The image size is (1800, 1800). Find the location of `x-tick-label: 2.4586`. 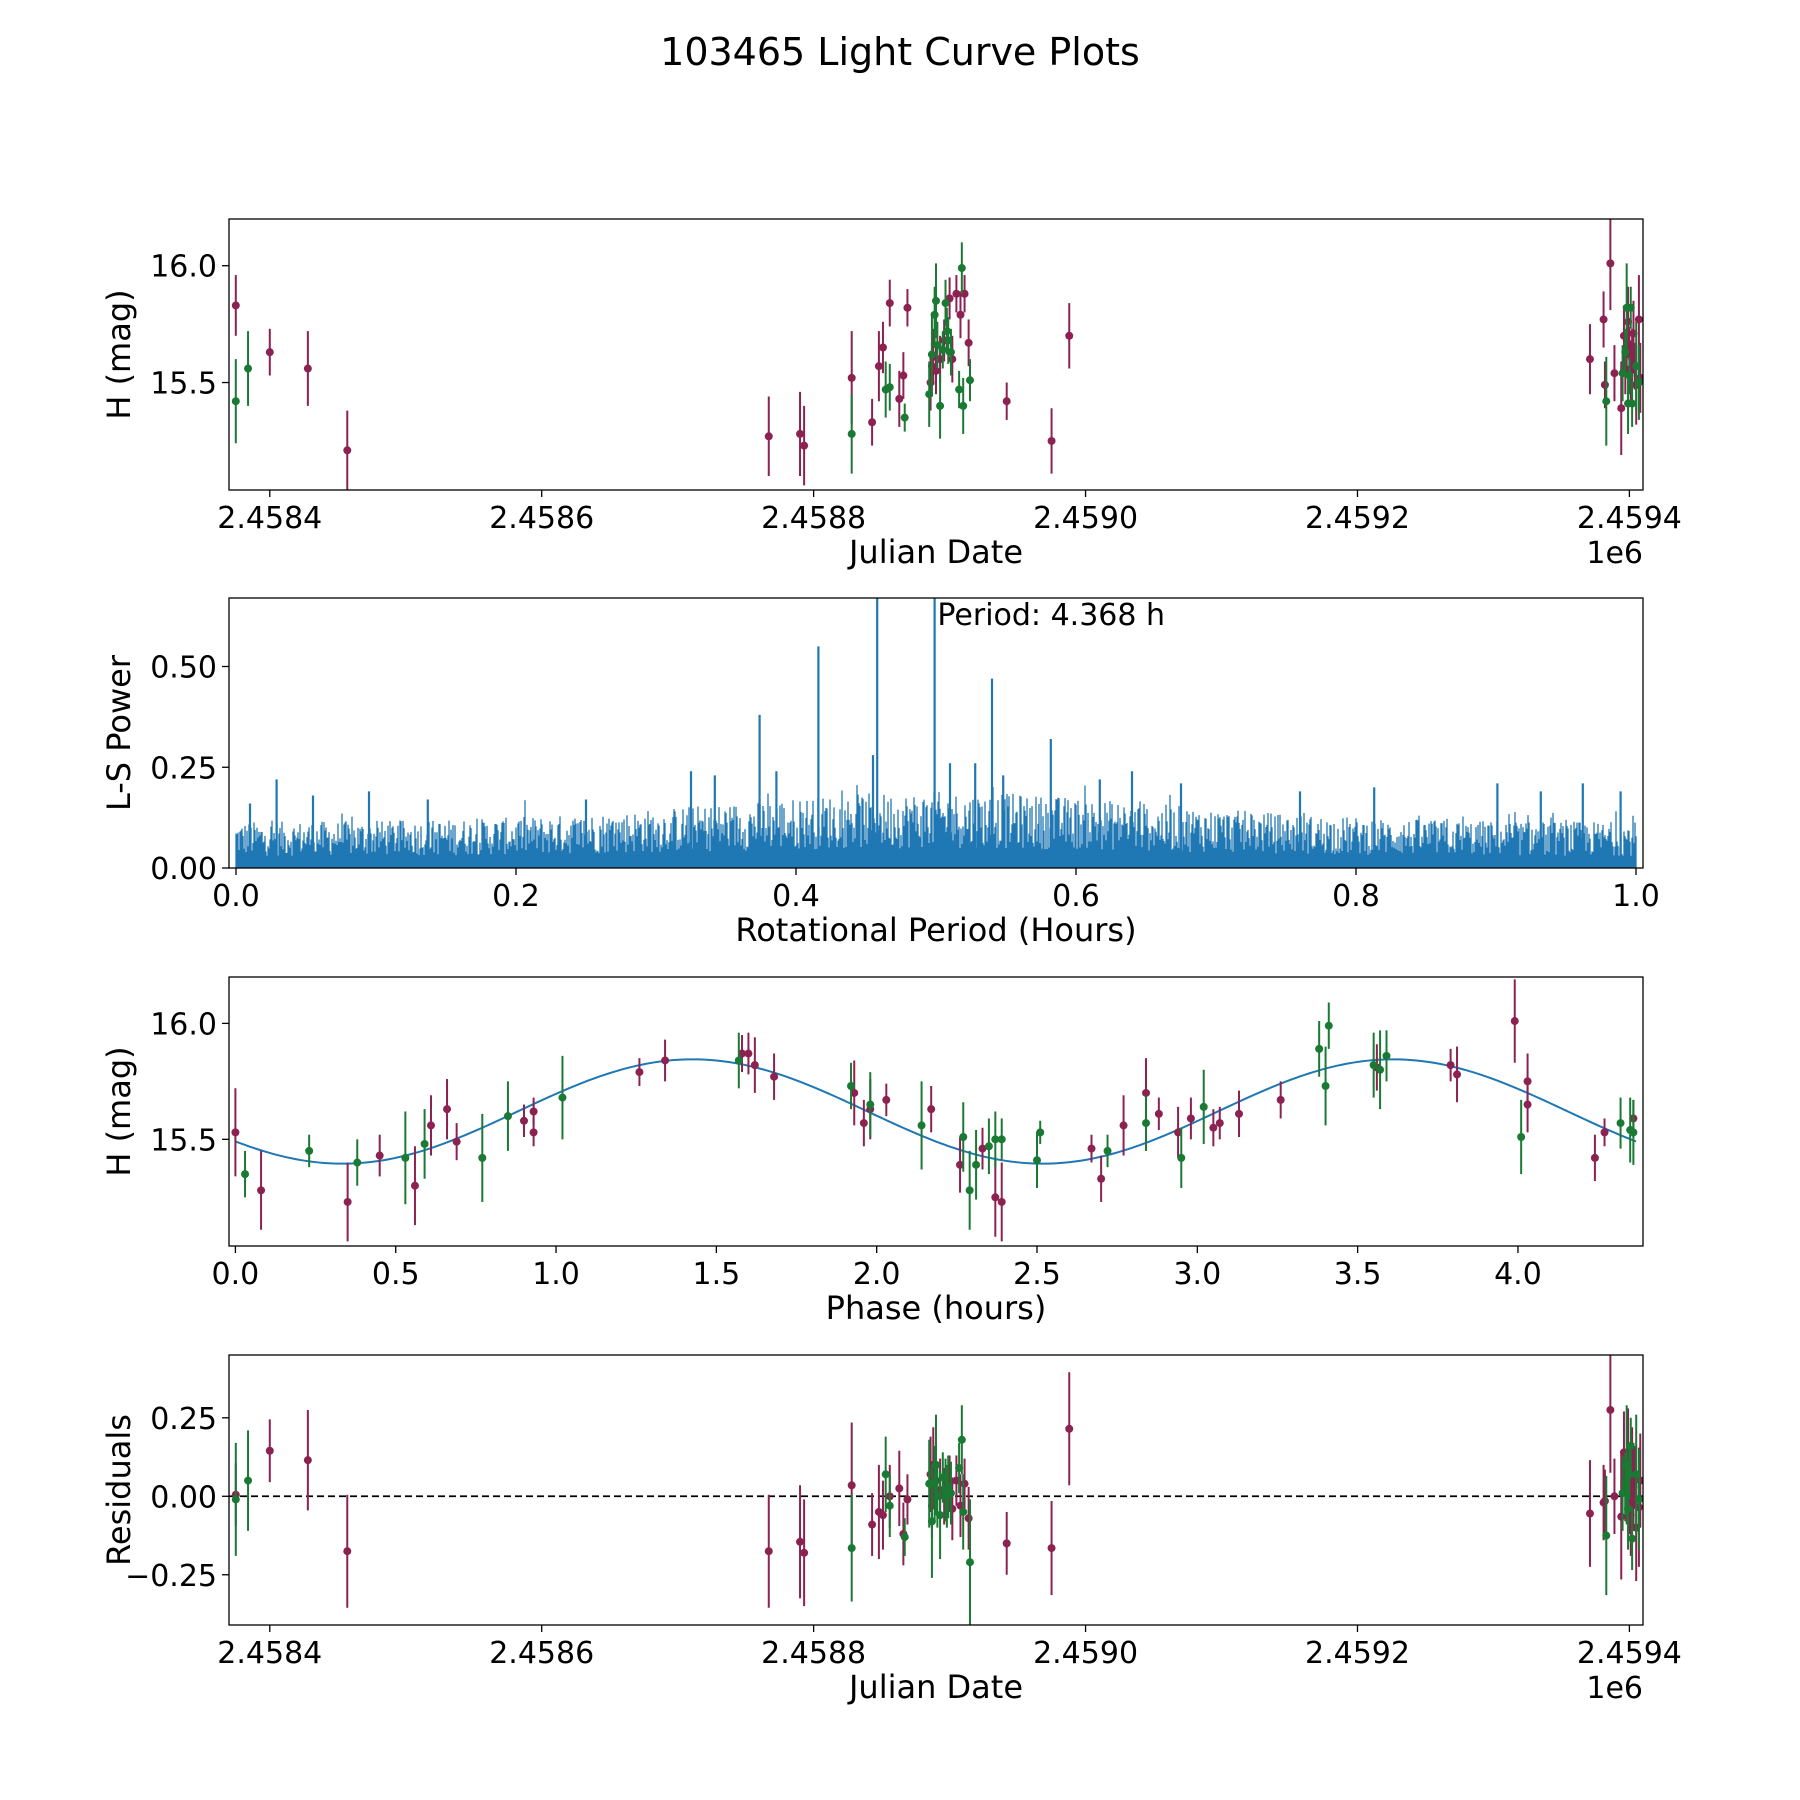

x-tick-label: 2.4586 is located at coordinates (541, 518).